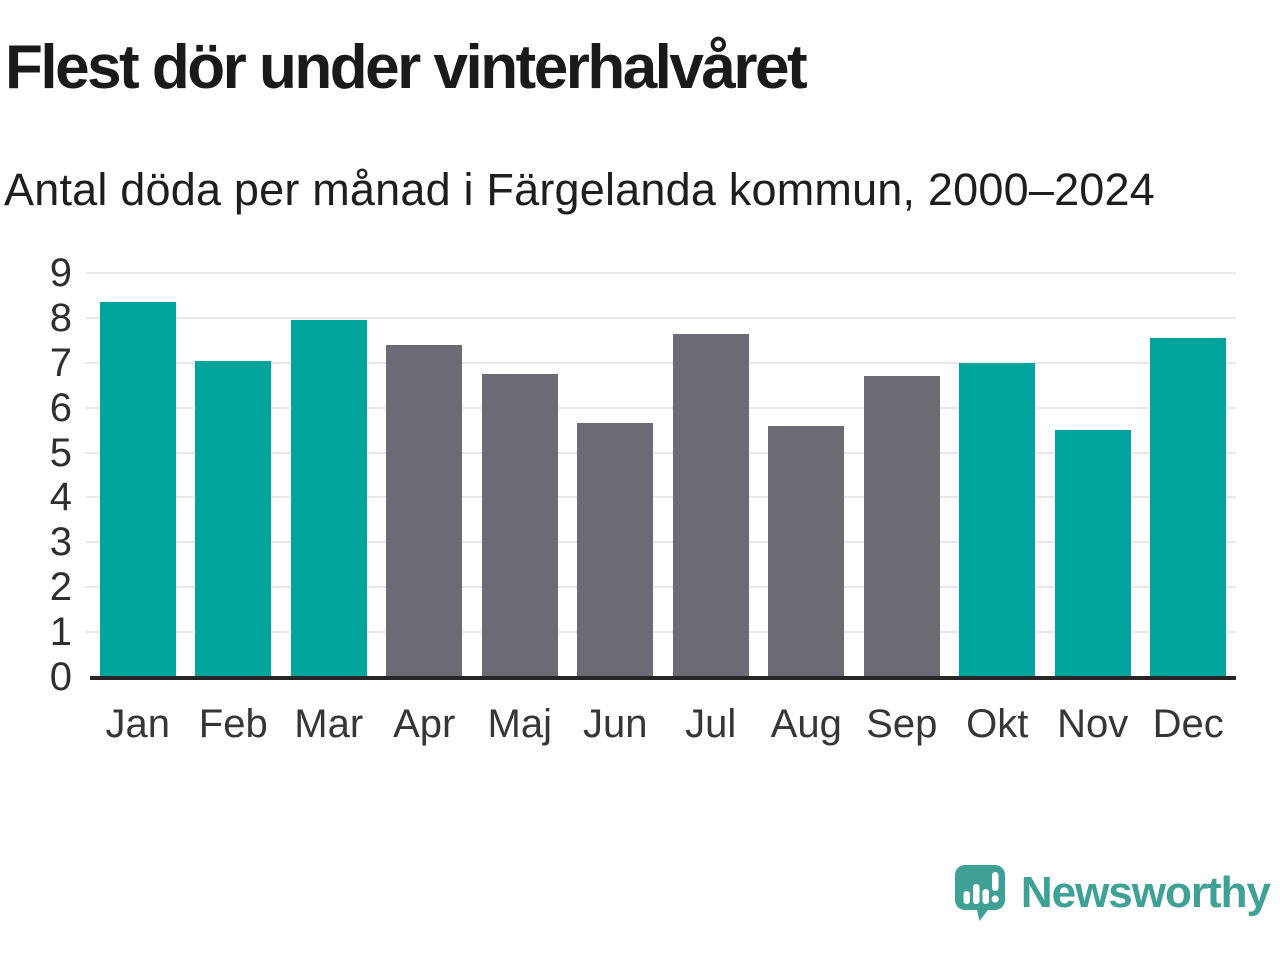 Image resolution: width=1280 pixels, height=960 pixels. I want to click on y-tick-label: 2, so click(60, 587).